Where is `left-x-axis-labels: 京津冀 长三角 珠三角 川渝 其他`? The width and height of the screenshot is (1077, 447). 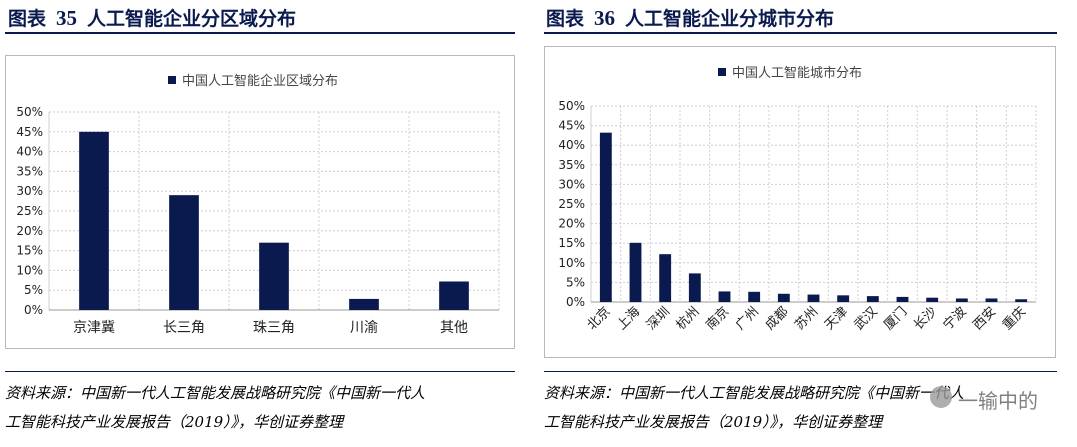
left-x-axis-labels: 京津冀 长三角 珠三角 川渝 其他 is located at coordinates (270, 328).